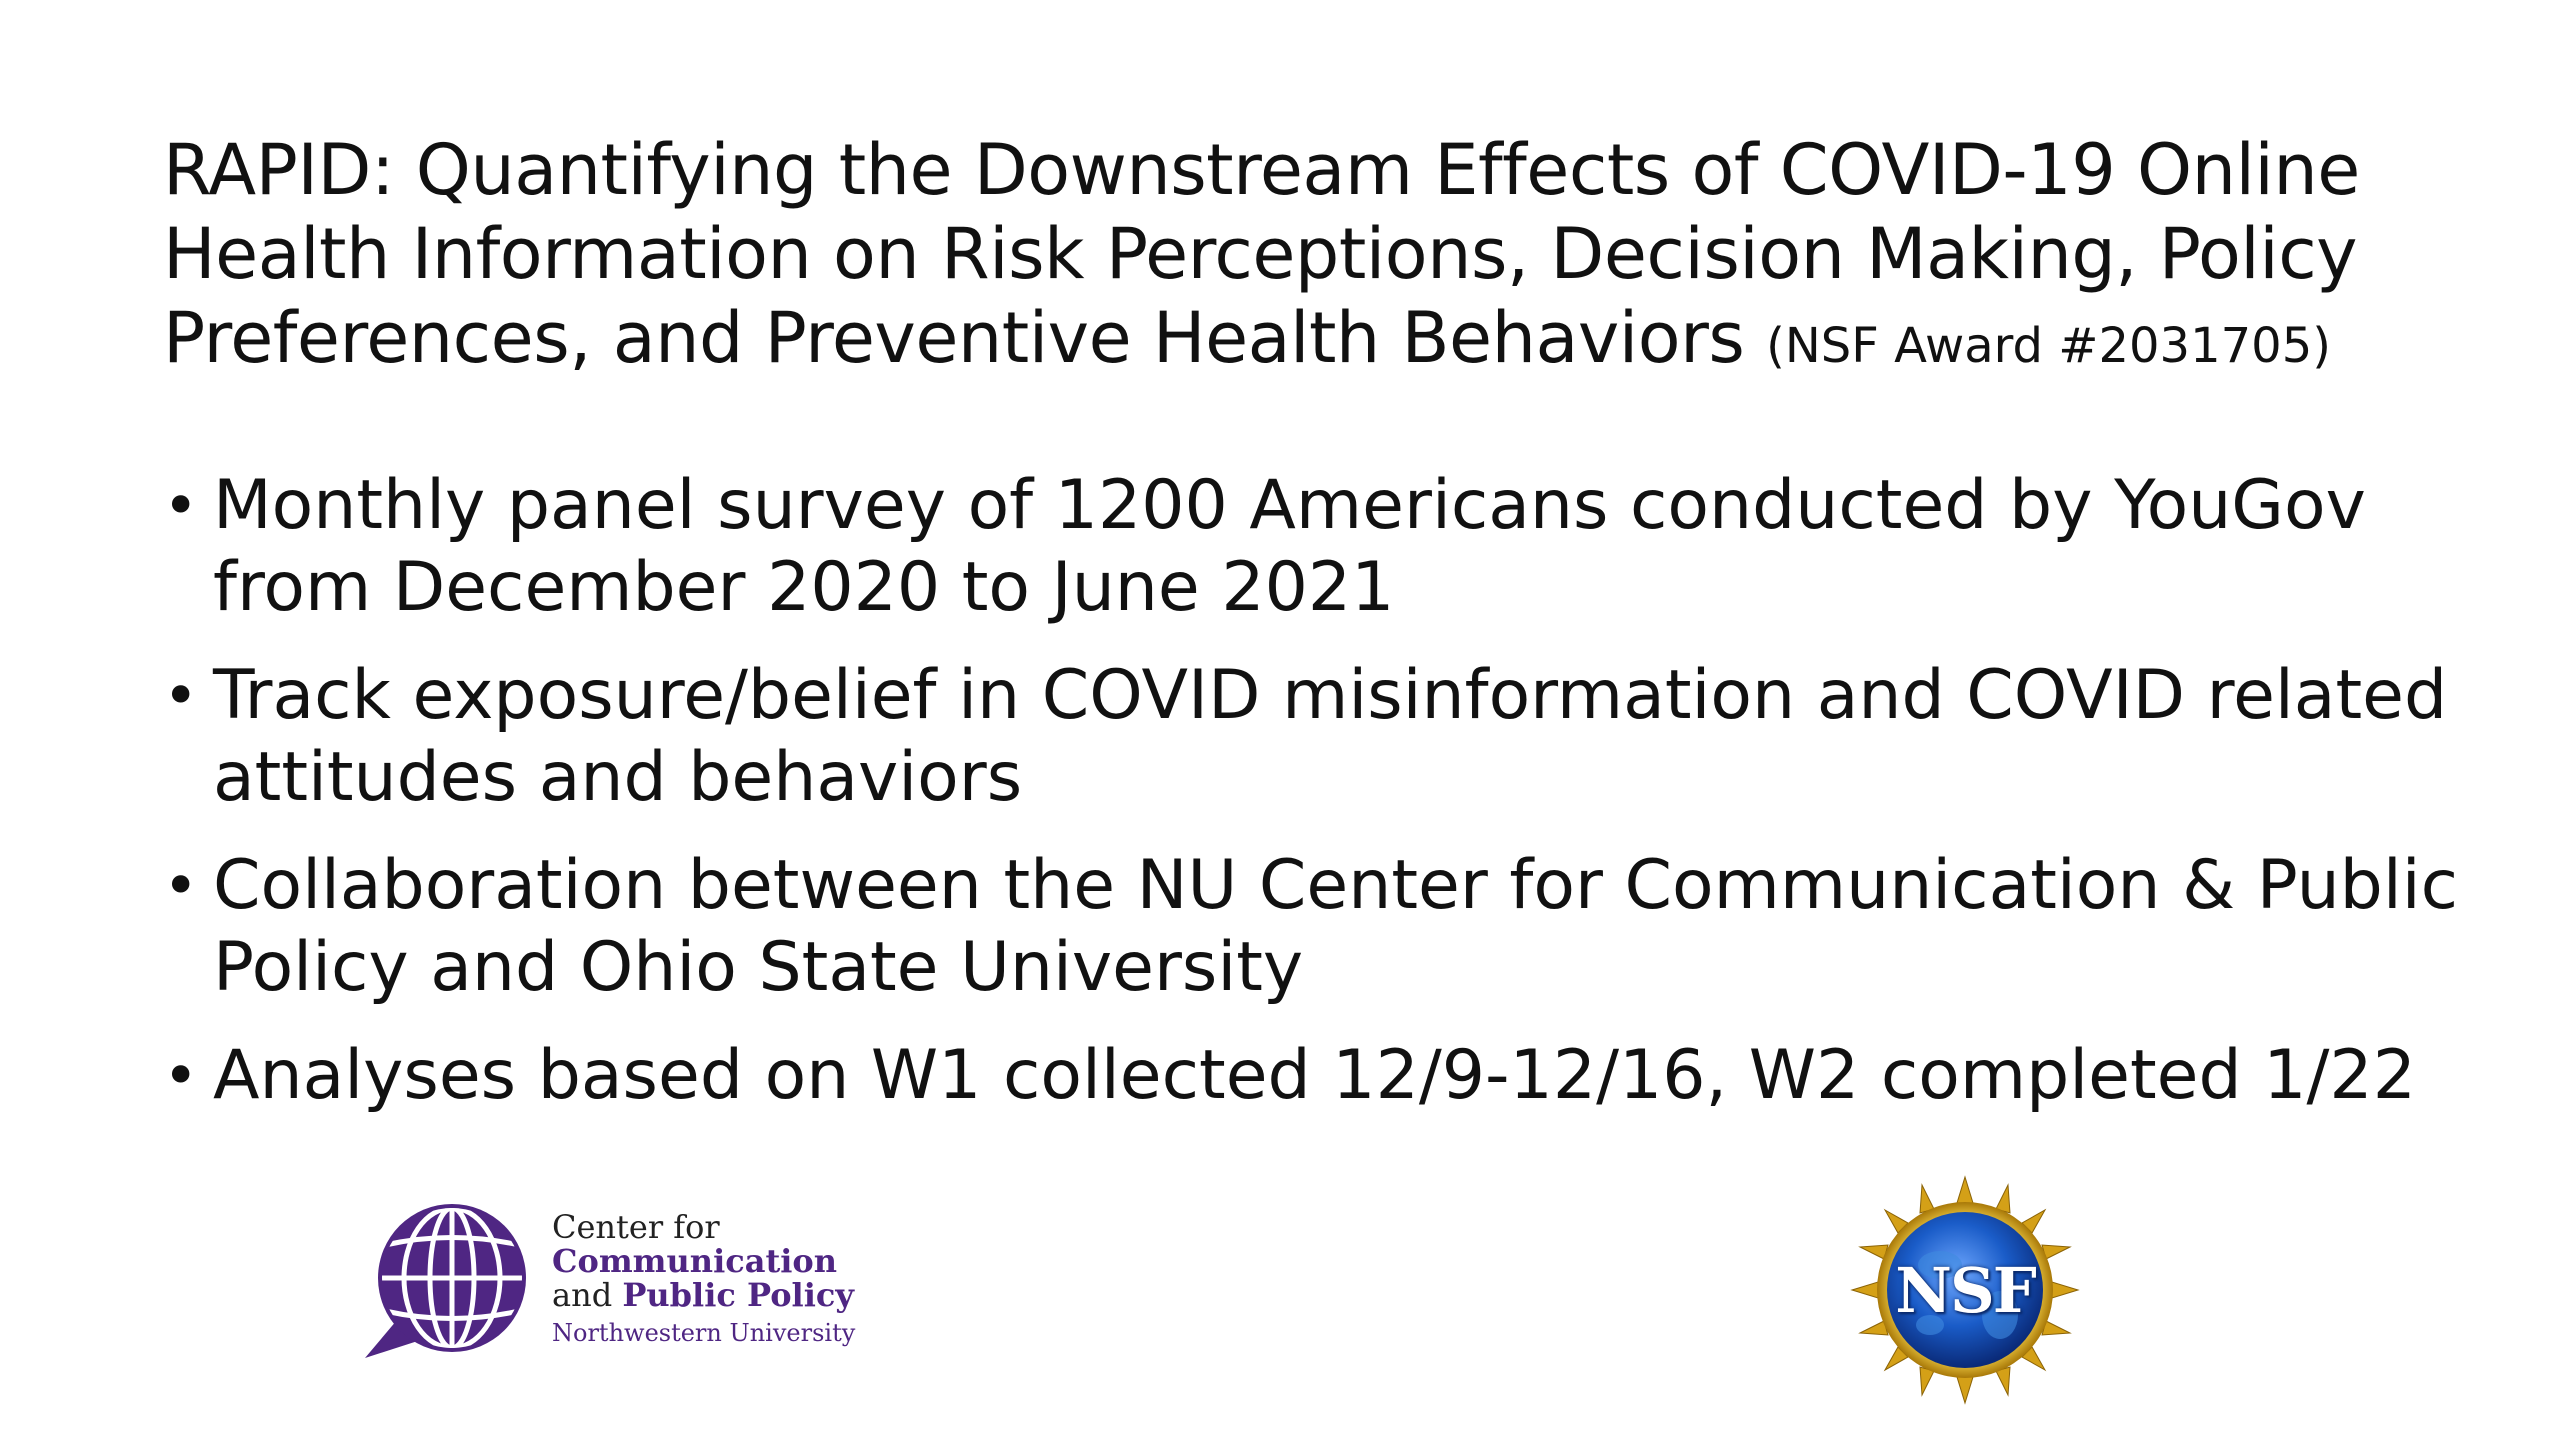  Describe the element at coordinates (704, 1333) in the screenshot. I see `ccpp-line-4: Northwestern University` at that location.